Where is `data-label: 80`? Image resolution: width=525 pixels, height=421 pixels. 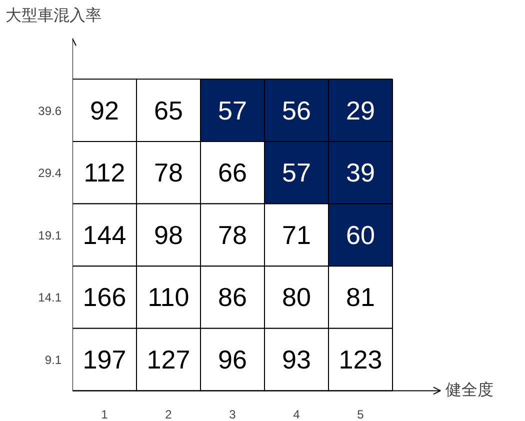
data-label: 80 is located at coordinates (296, 297).